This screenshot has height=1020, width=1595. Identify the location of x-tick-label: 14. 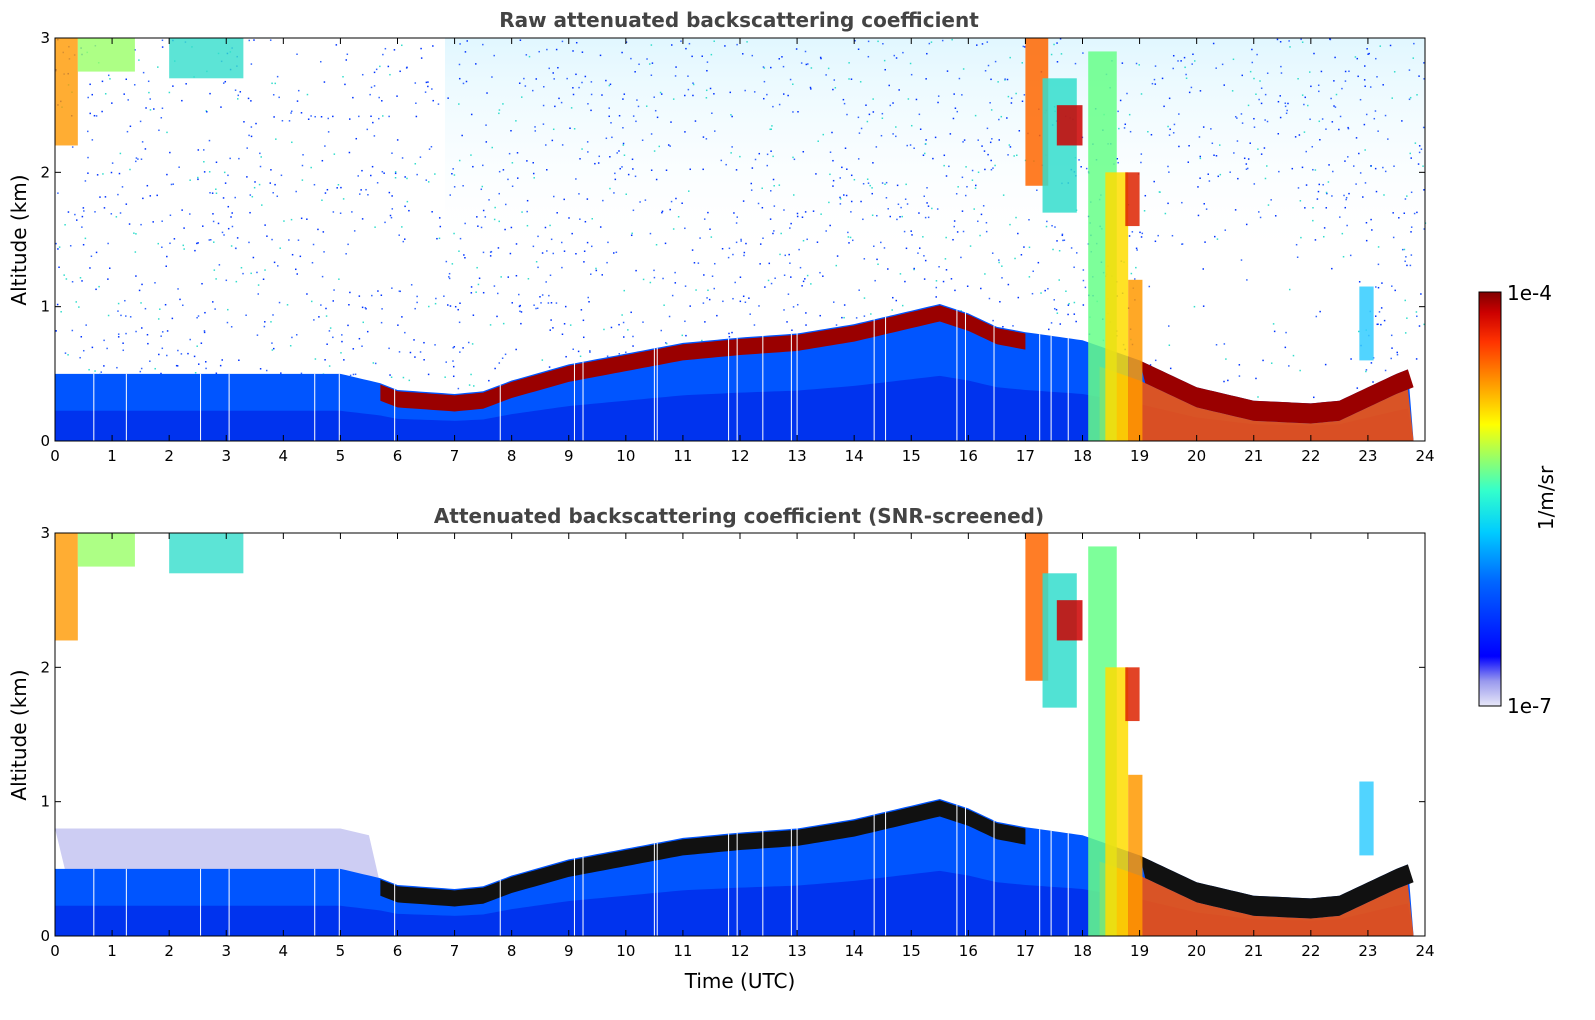
(854, 951).